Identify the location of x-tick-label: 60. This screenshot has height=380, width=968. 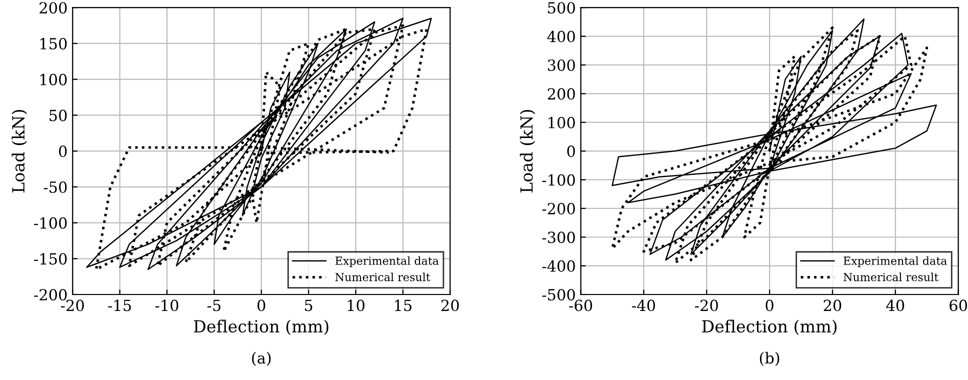
(959, 306).